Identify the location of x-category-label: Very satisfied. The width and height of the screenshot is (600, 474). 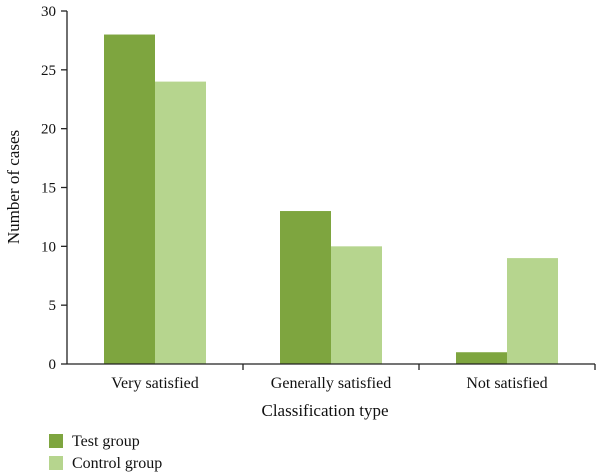
(155, 383).